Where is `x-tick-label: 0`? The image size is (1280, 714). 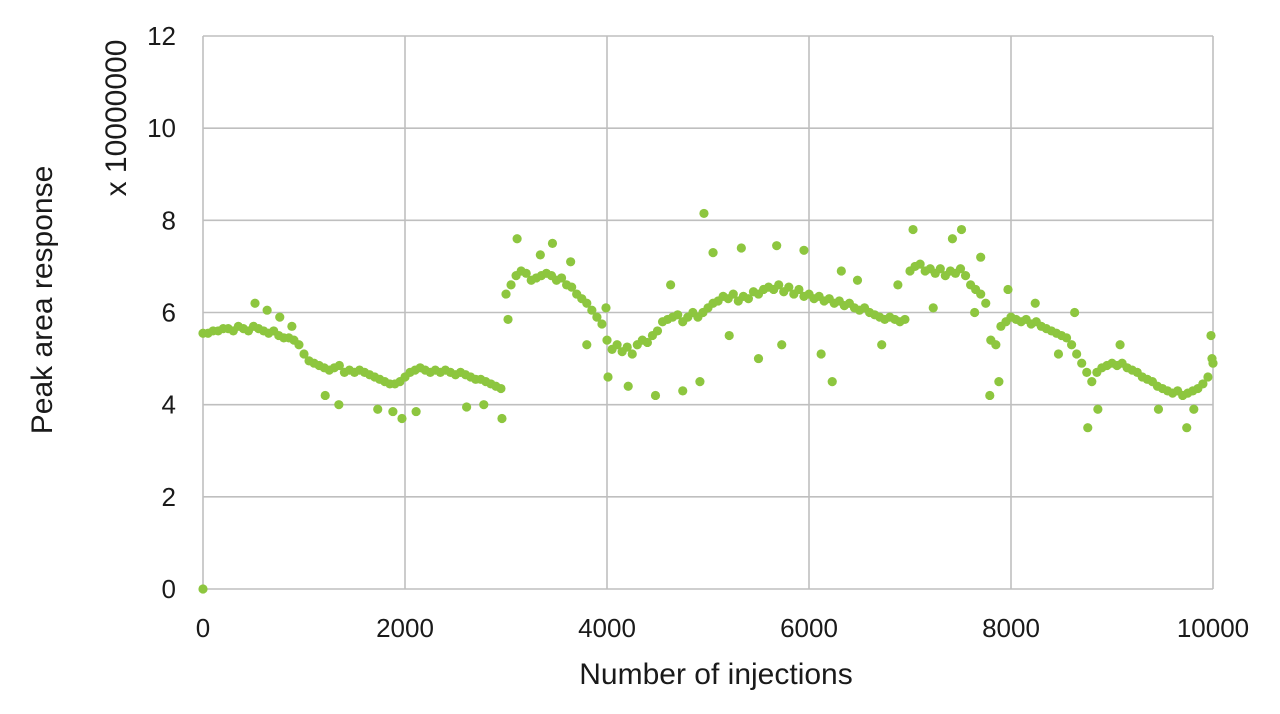
x-tick-label: 0 is located at coordinates (203, 628).